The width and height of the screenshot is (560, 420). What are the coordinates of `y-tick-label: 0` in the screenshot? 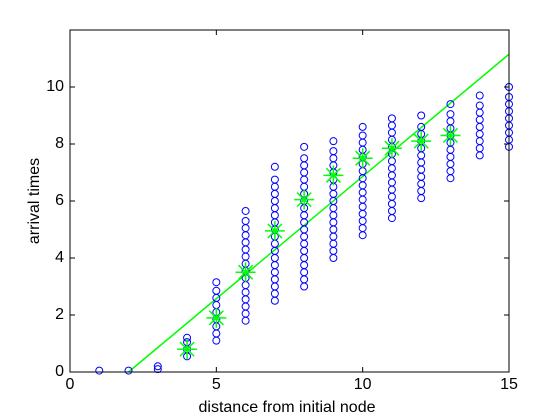 It's located at (59, 371).